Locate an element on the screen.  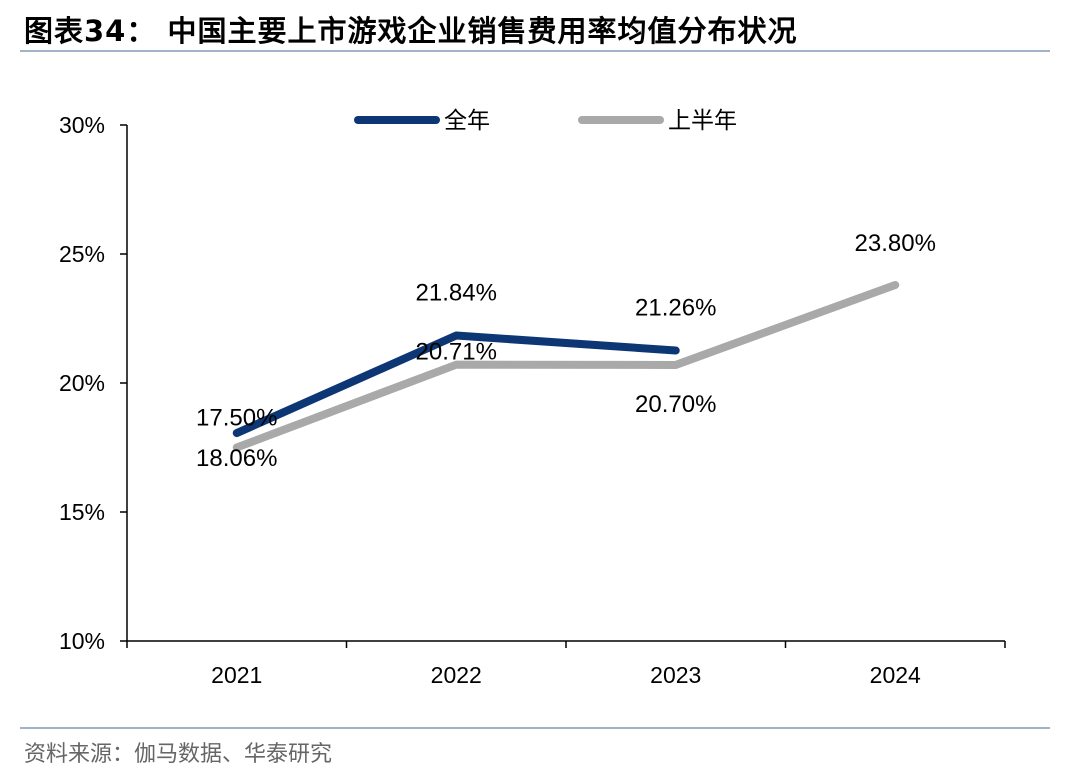
data-label: 21.84% is located at coordinates (456, 293).